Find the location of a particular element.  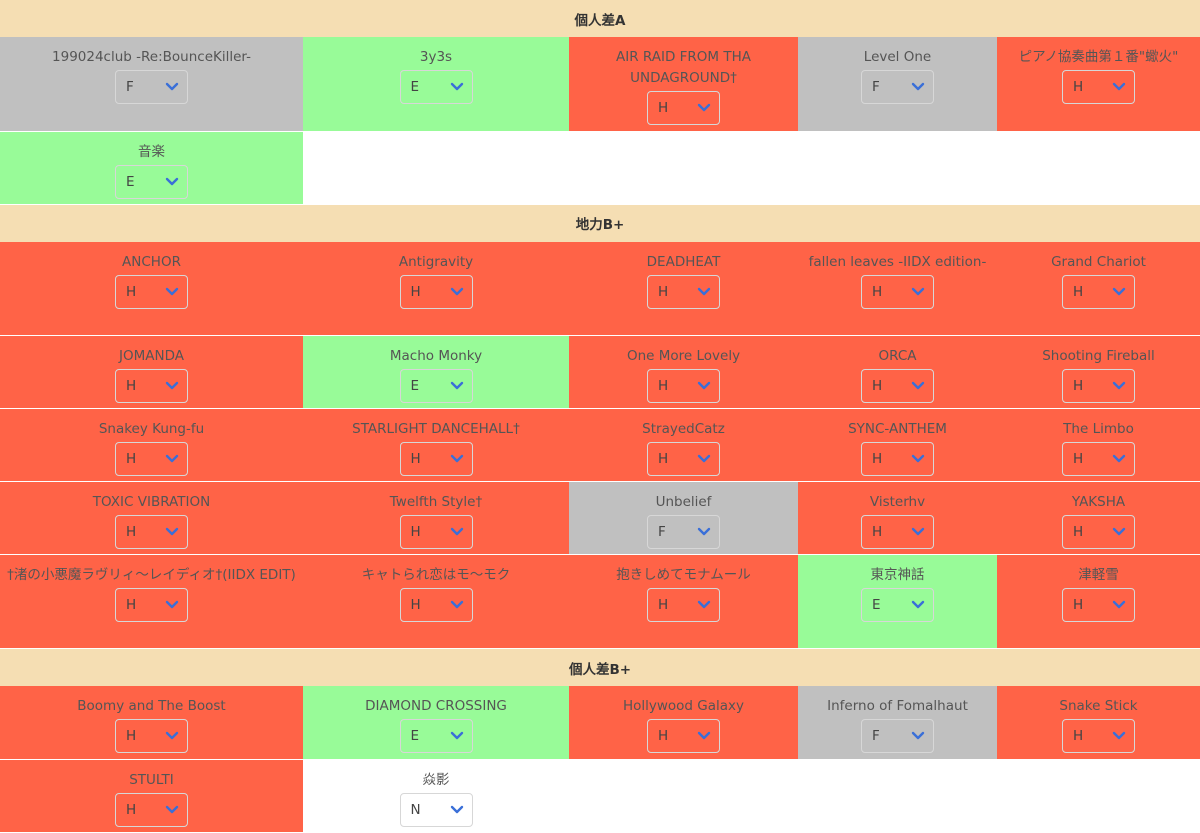

song-title: ANCHOR is located at coordinates (151, 261).